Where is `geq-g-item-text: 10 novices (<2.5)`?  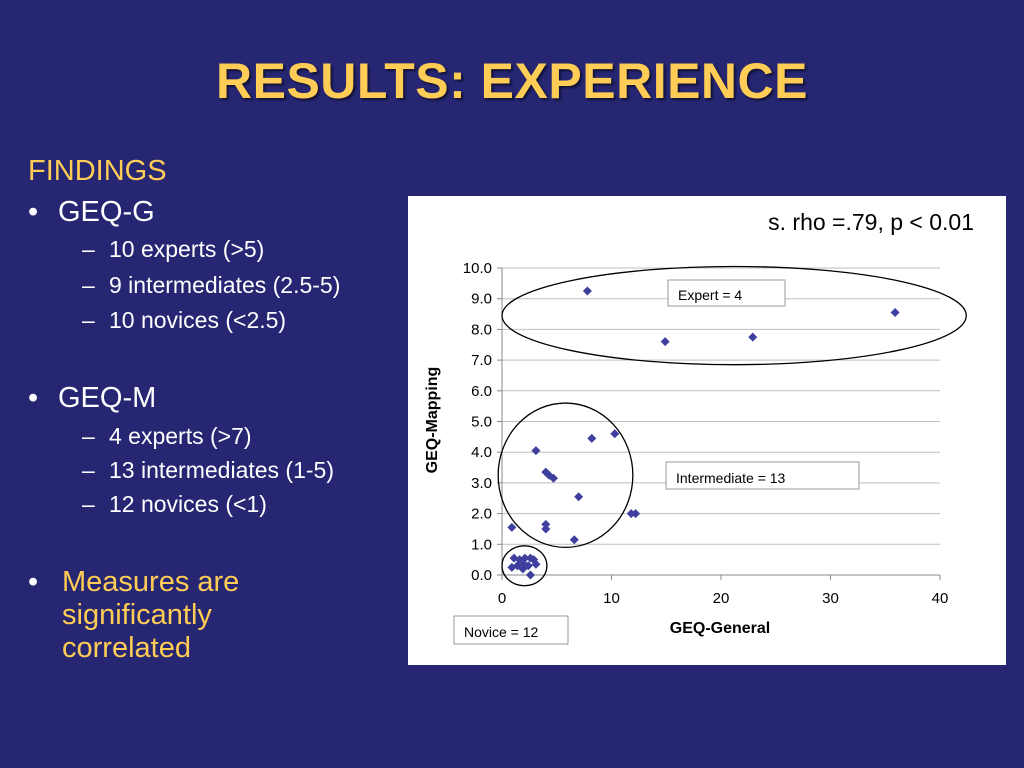 geq-g-item-text: 10 novices (<2.5) is located at coordinates (198, 320).